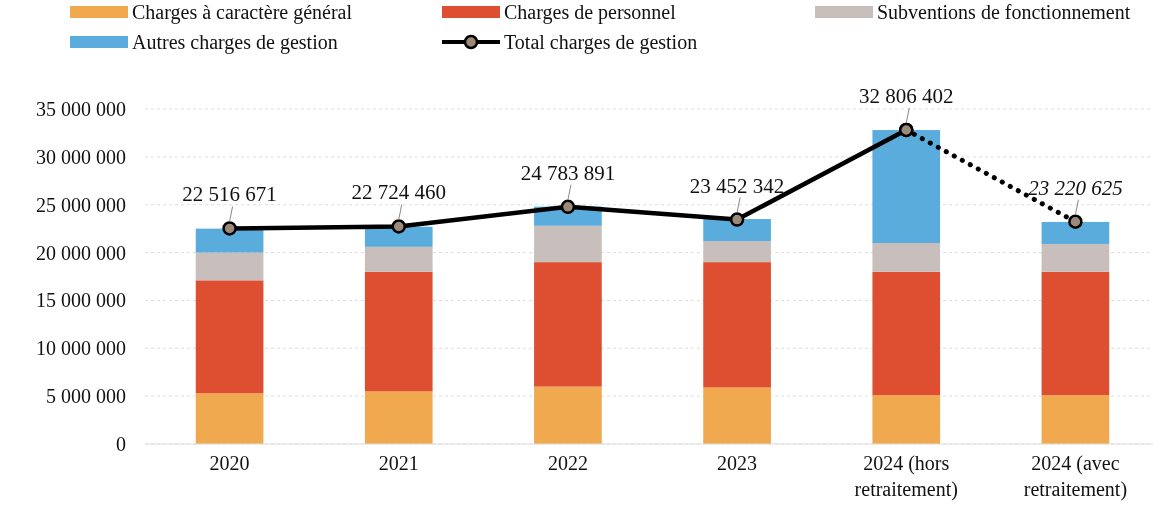 The width and height of the screenshot is (1153, 516). Describe the element at coordinates (1075, 187) in the screenshot. I see `data-label: 23 220 625` at that location.